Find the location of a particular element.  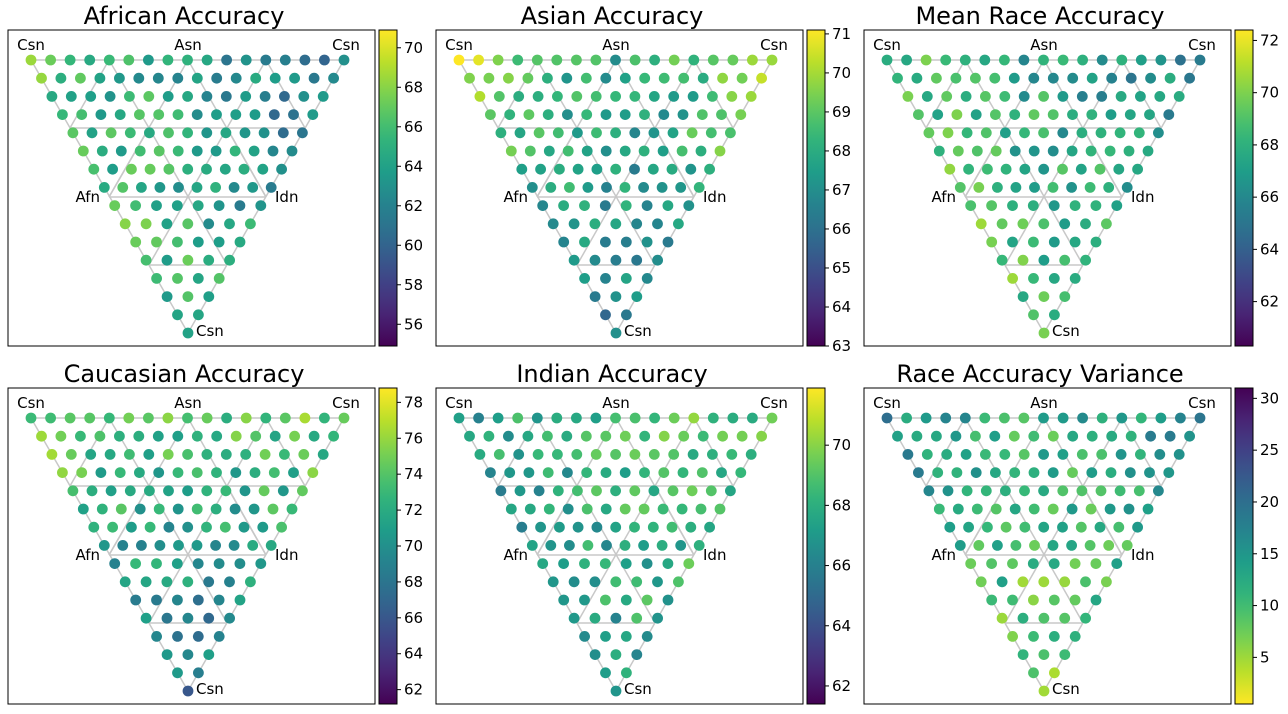

colorbar-tick-label: 63 is located at coordinates (841, 346).